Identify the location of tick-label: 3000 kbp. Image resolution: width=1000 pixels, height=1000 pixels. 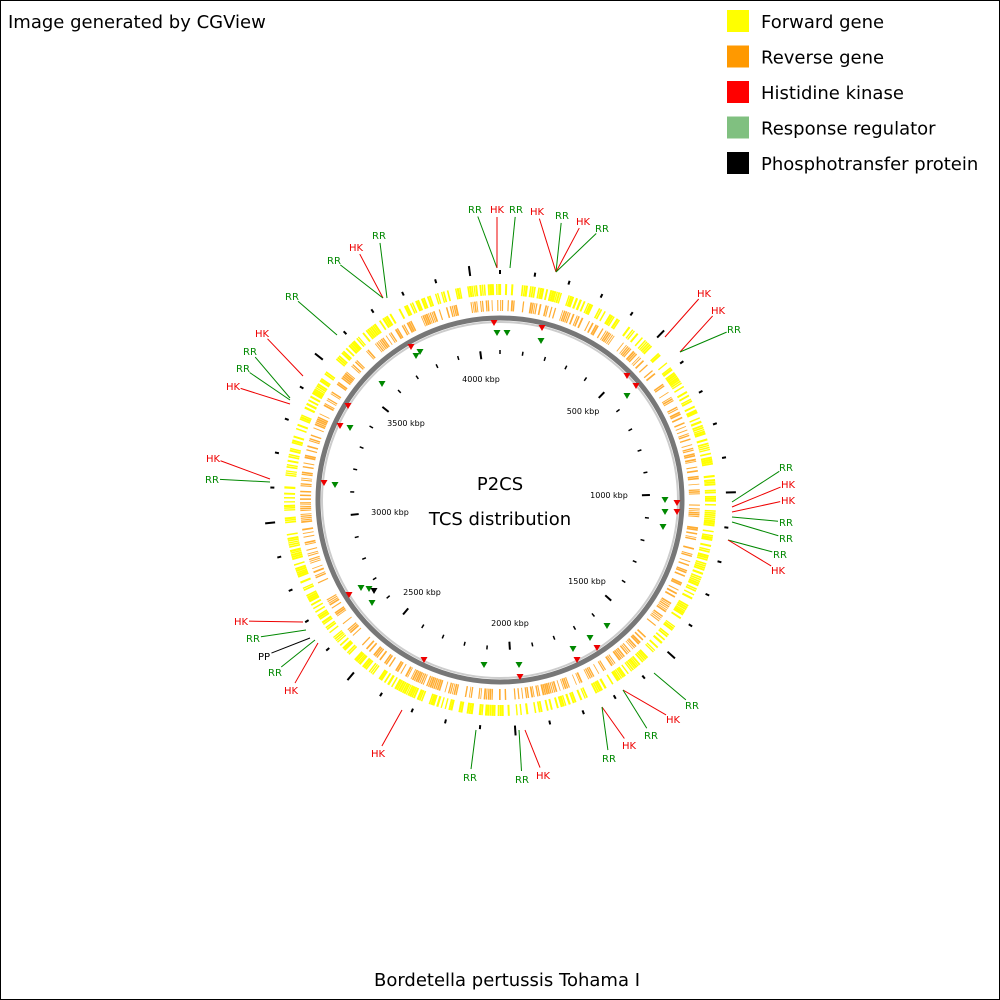
(390, 512).